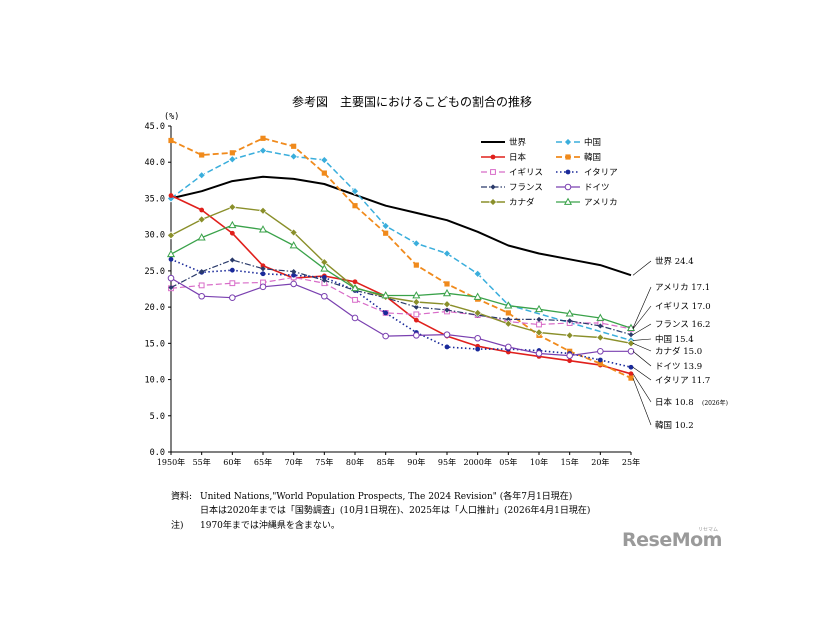 Image resolution: width=826 pixels, height=620 pixels. What do you see at coordinates (232, 462) in the screenshot?
I see `x-tick-label: 60年` at bounding box center [232, 462].